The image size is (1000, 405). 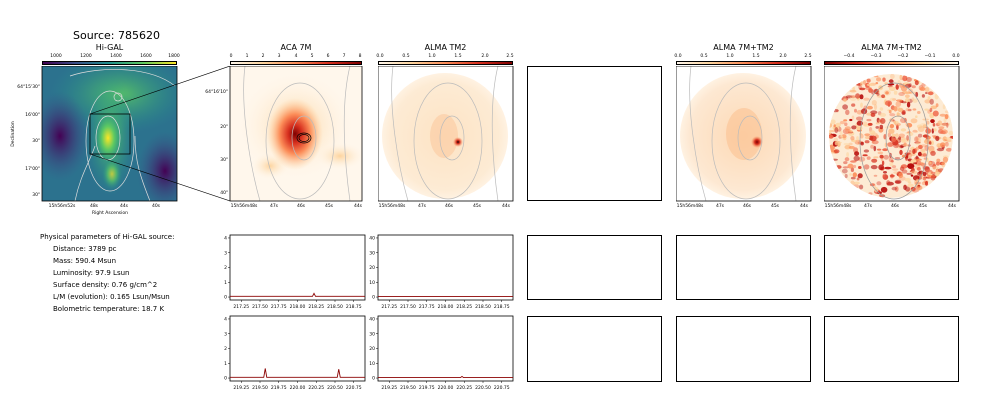 I want to click on aca-cb-tick: 3, so click(x=279, y=56).